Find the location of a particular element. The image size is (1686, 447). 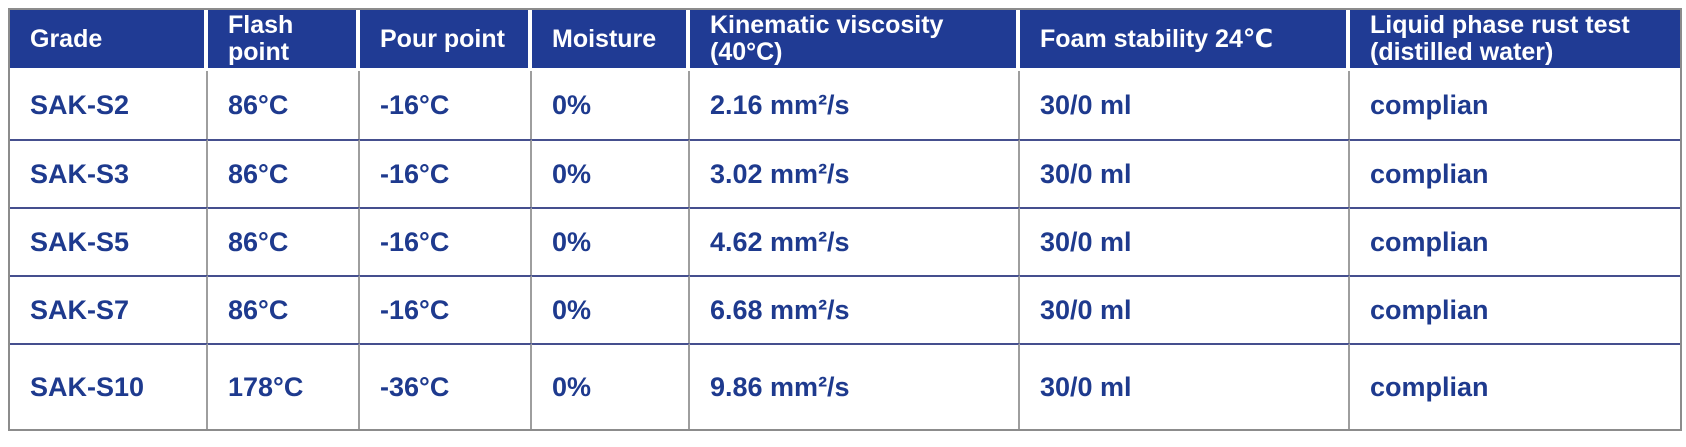

cell-grade: SAK-S7 is located at coordinates (109, 309).